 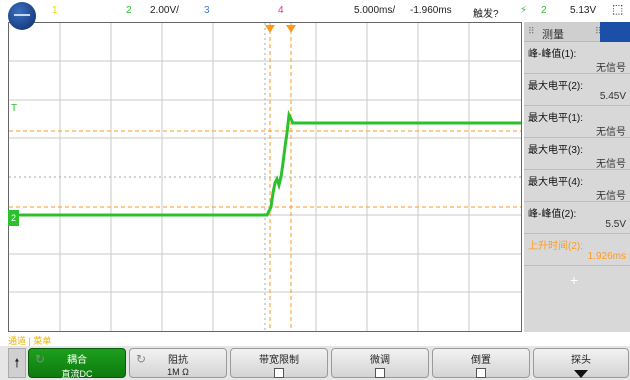 What do you see at coordinates (577, 250) in the screenshot?
I see `measurement-item-selected: 上升时间(2): 1.926ms` at bounding box center [577, 250].